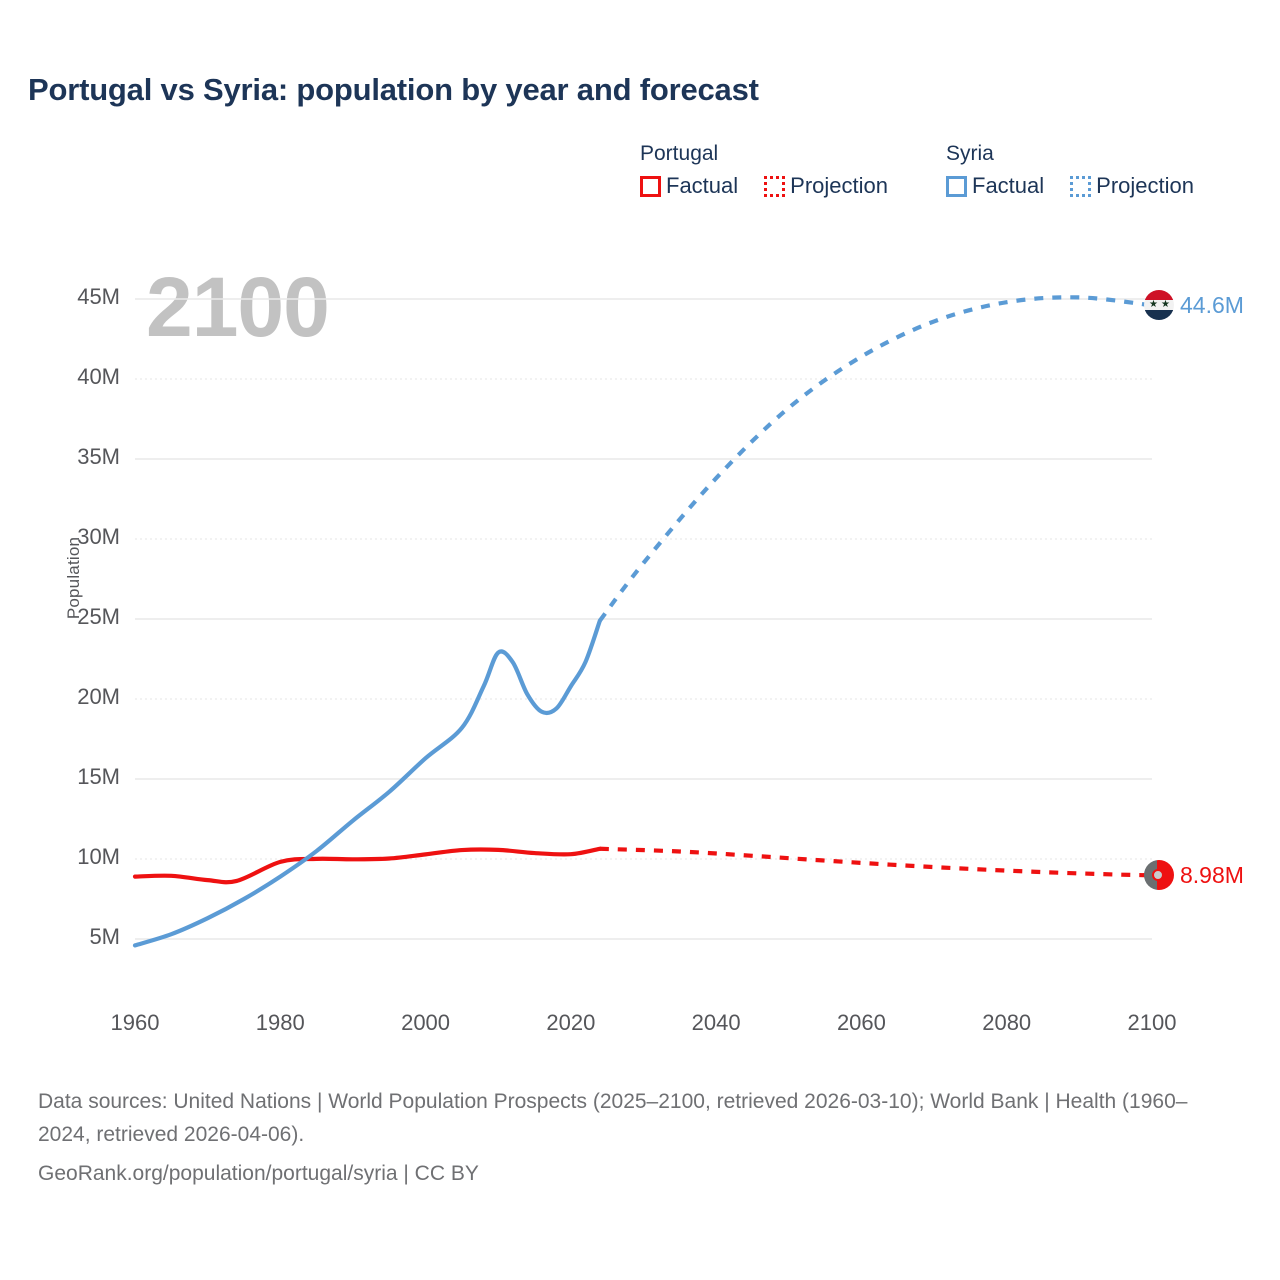 This screenshot has height=1280, width=1280. I want to click on legend-item-syria-factual: Factual, so click(995, 186).